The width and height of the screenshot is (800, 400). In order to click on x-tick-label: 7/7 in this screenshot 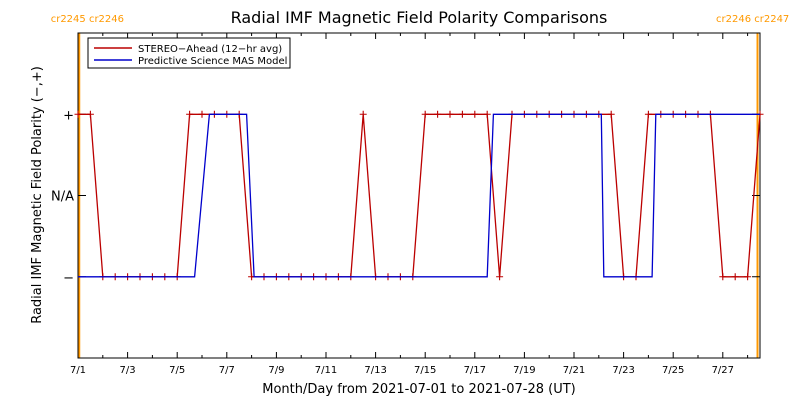, I will do `click(227, 370)`.